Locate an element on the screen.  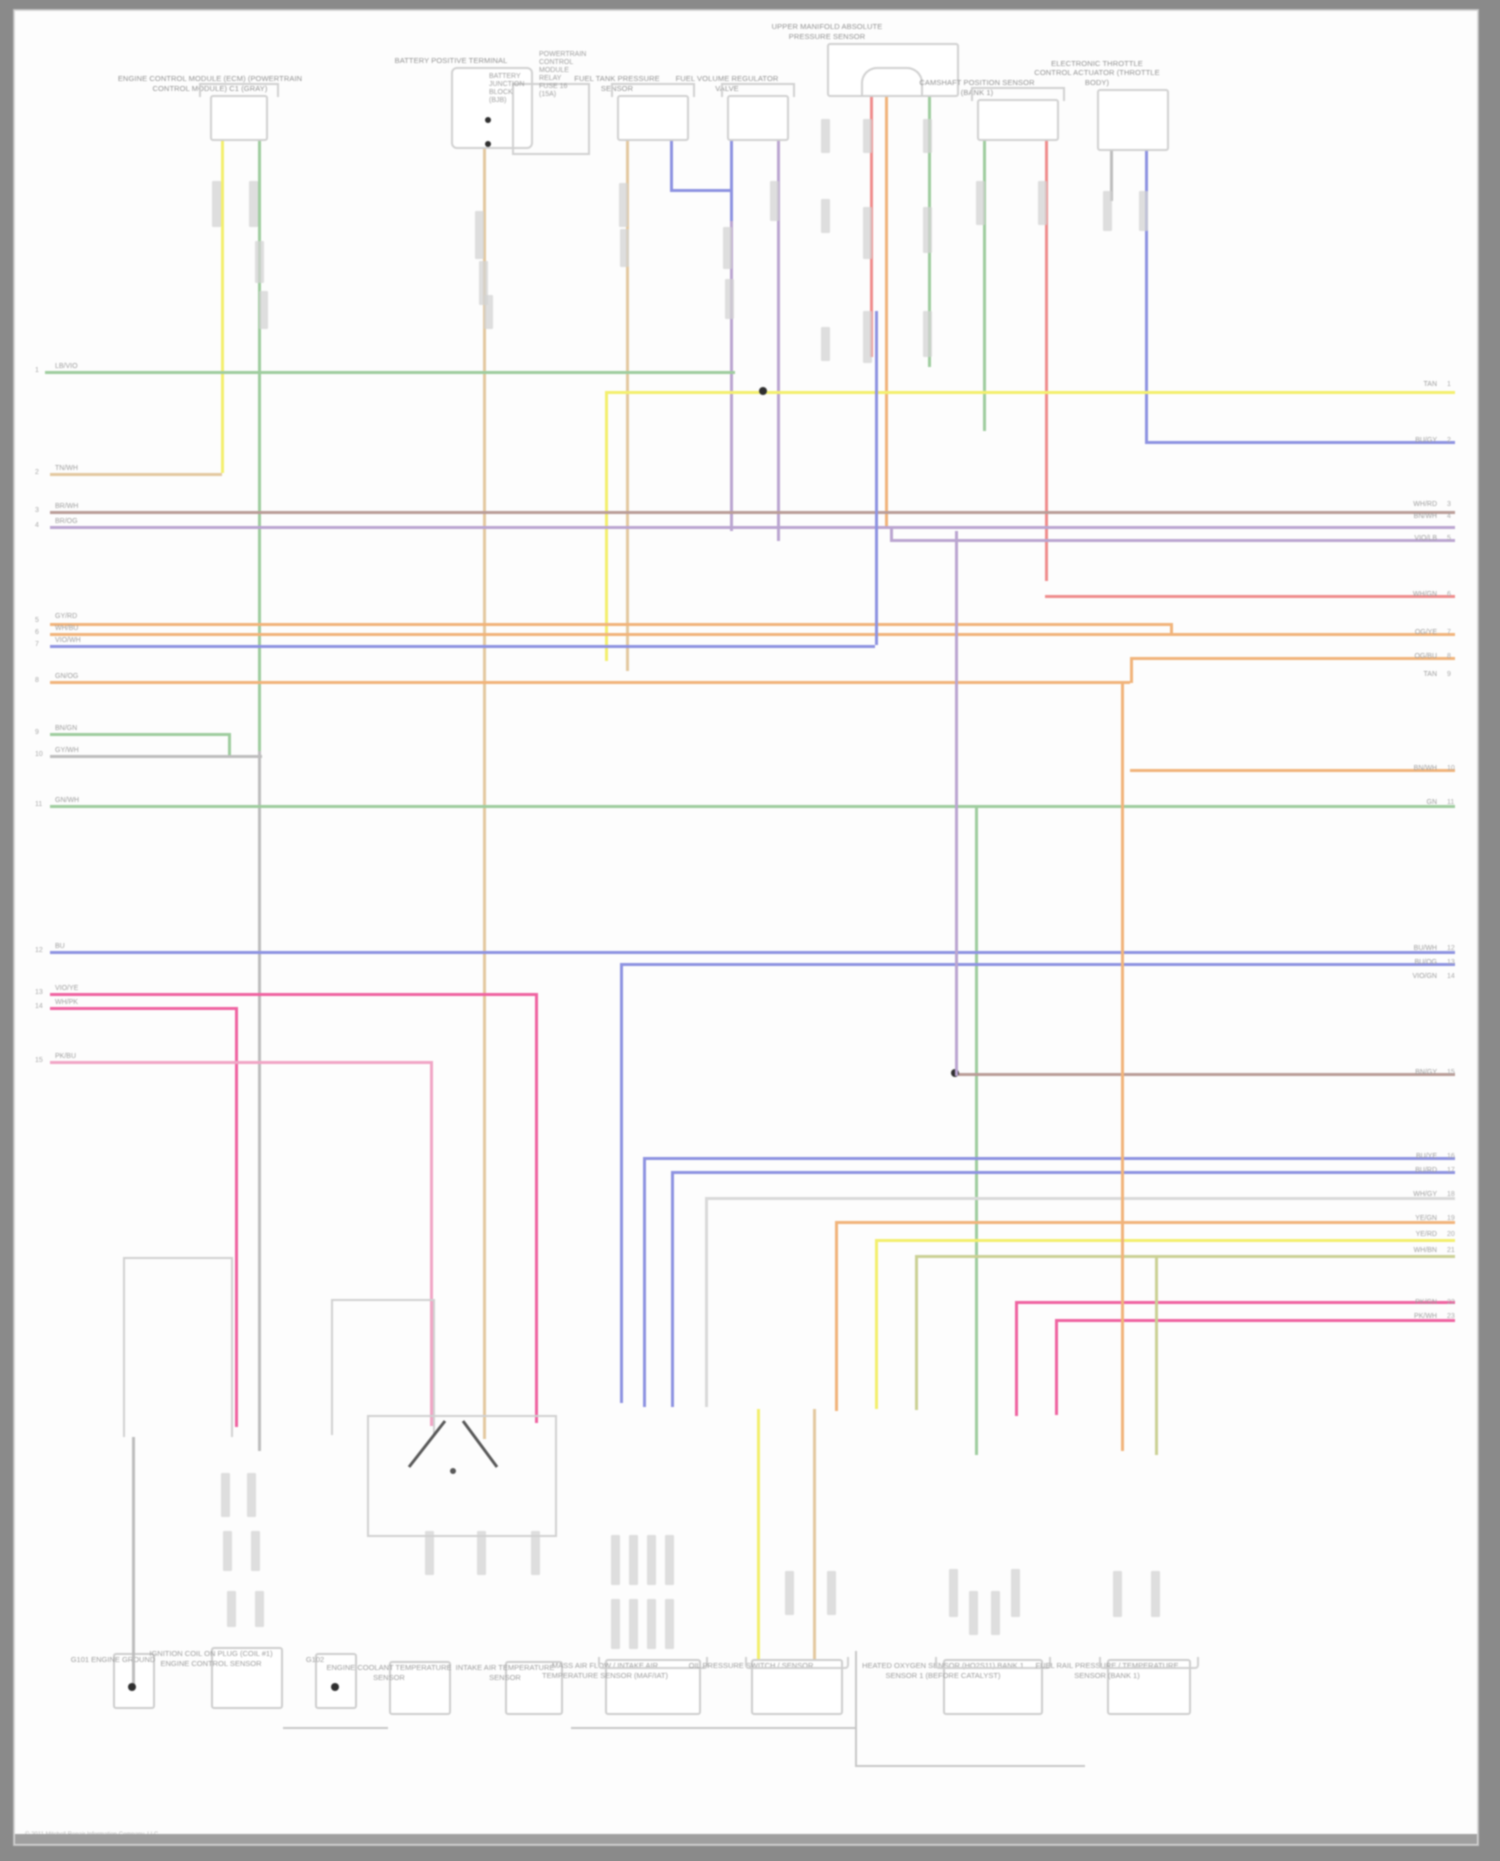
wire-green-c1 is located at coordinates (259, 476).